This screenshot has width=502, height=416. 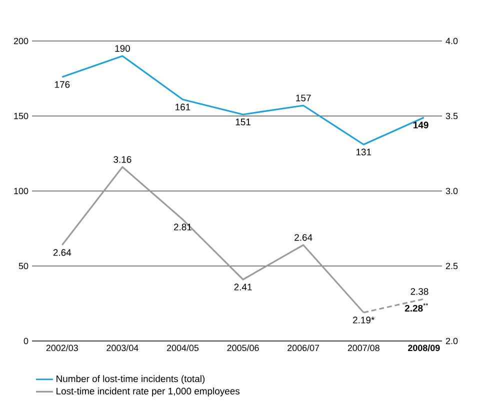 What do you see at coordinates (23, 266) in the screenshot?
I see `y-tick-label: 50` at bounding box center [23, 266].